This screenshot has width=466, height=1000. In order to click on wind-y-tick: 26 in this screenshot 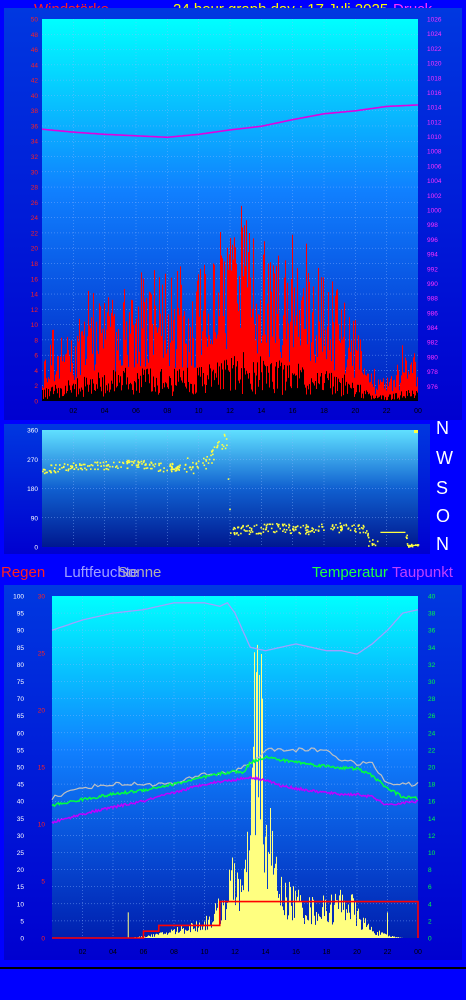, I will do `click(35, 203)`.